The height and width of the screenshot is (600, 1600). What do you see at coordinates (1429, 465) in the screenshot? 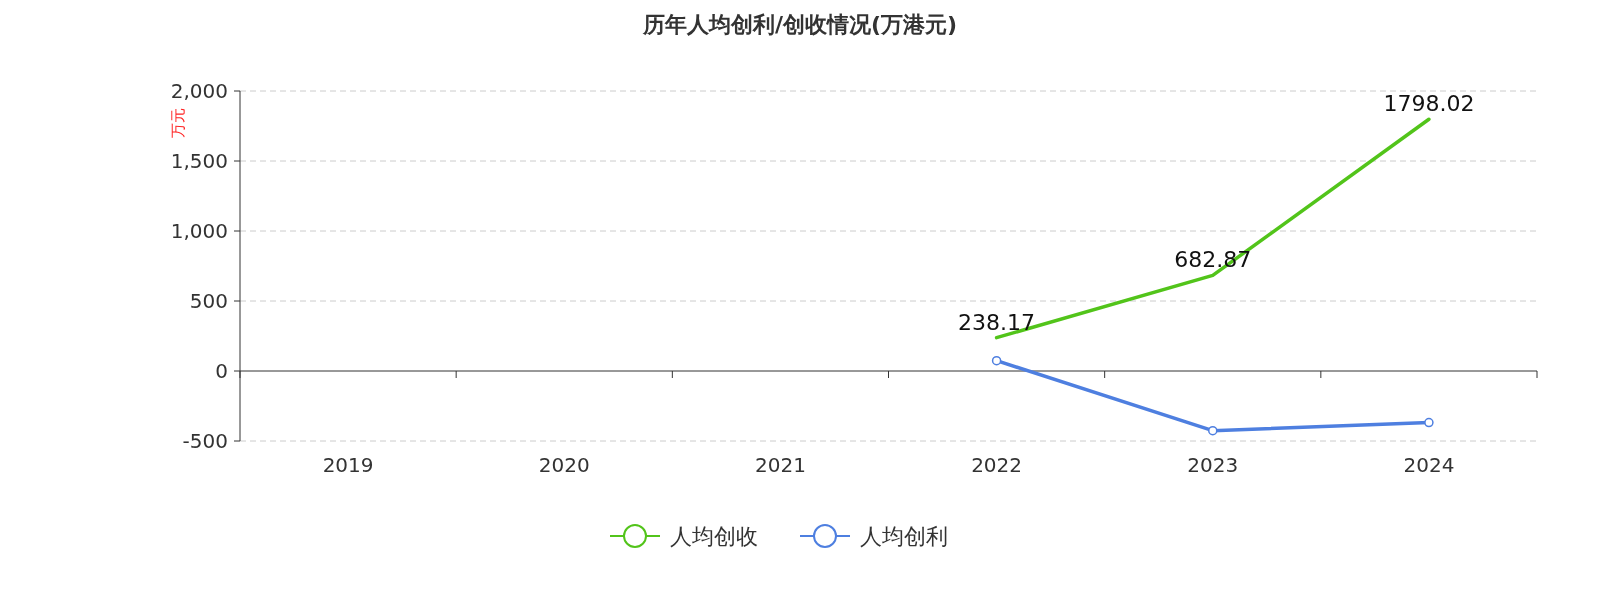
I see `x-tick-label: 2024` at bounding box center [1429, 465].